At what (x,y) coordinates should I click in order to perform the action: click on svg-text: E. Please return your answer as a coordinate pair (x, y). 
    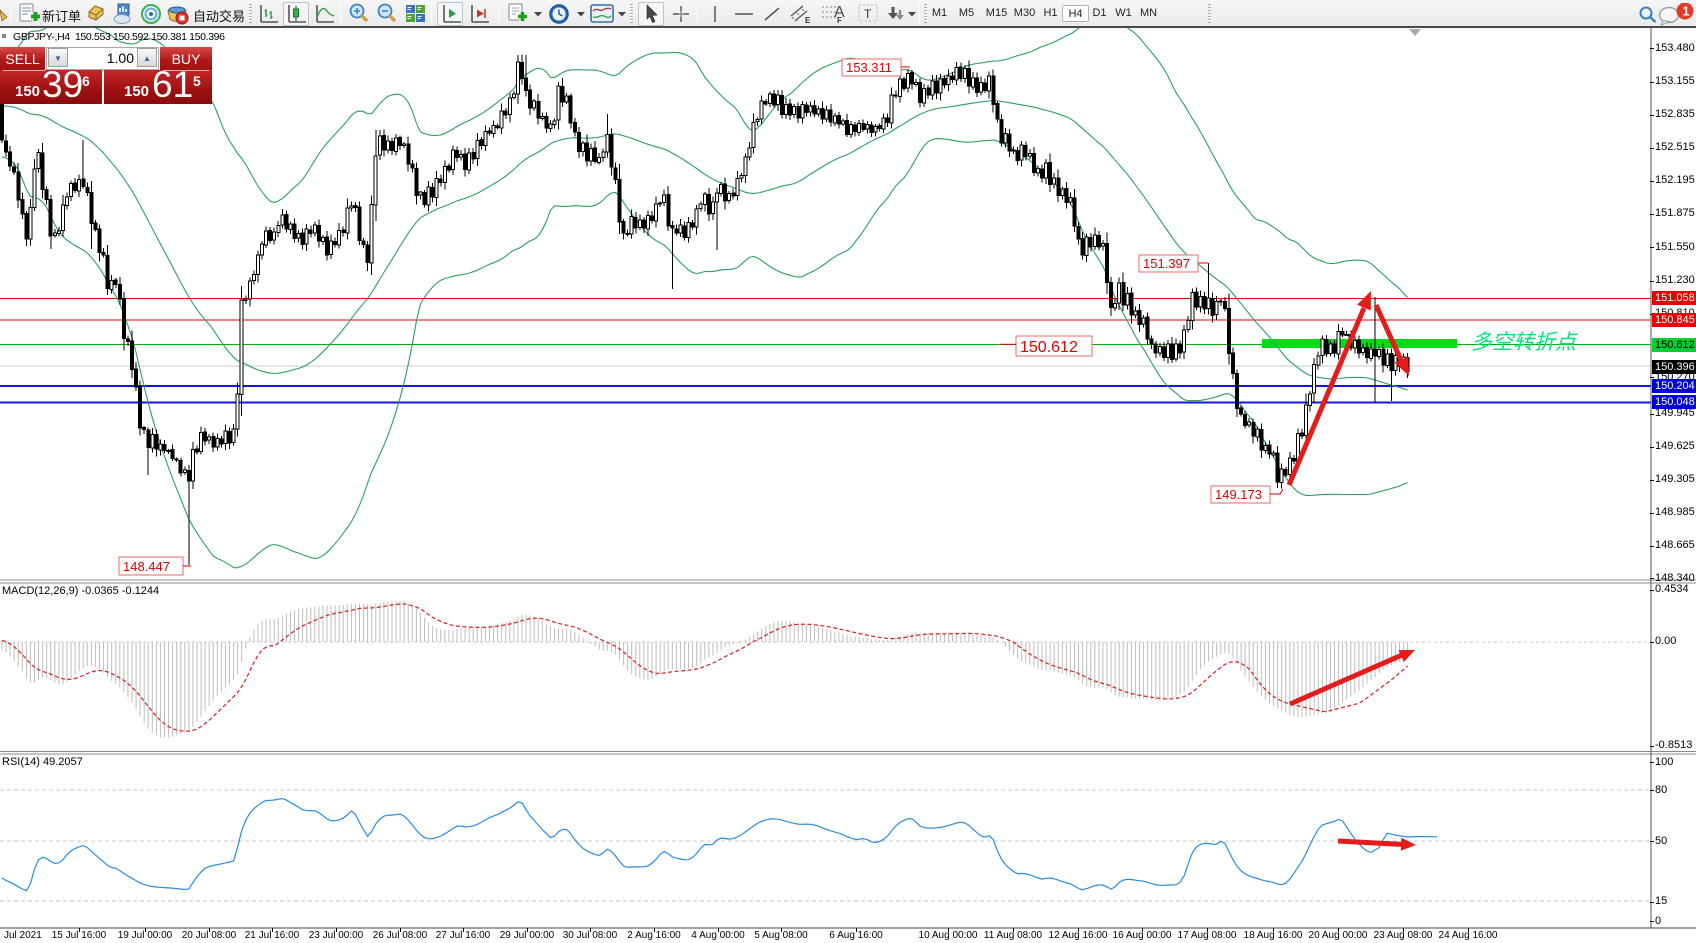
    Looking at the image, I should click on (808, 20).